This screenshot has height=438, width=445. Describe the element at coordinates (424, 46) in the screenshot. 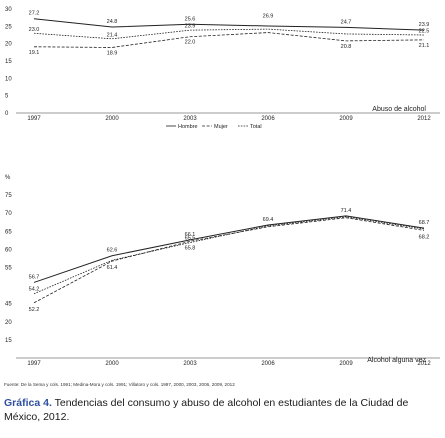

I see `data-label: 21.1` at that location.